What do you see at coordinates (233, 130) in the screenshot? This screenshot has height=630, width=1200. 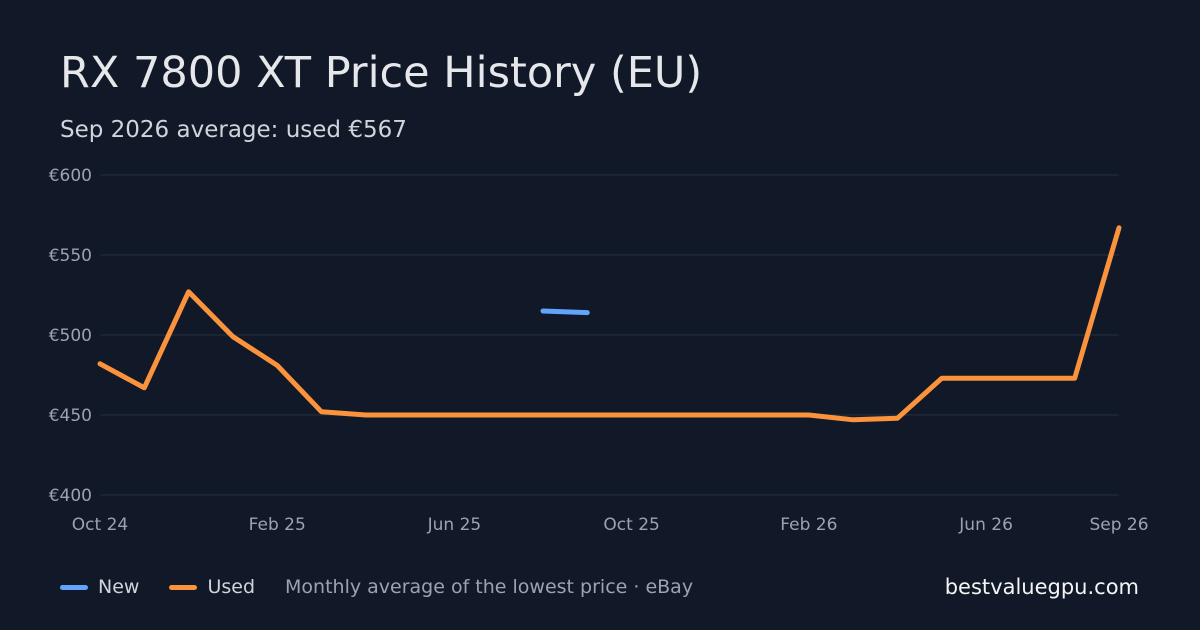 I see `chart-subtitle: Sep 2026 average: used €567` at bounding box center [233, 130].